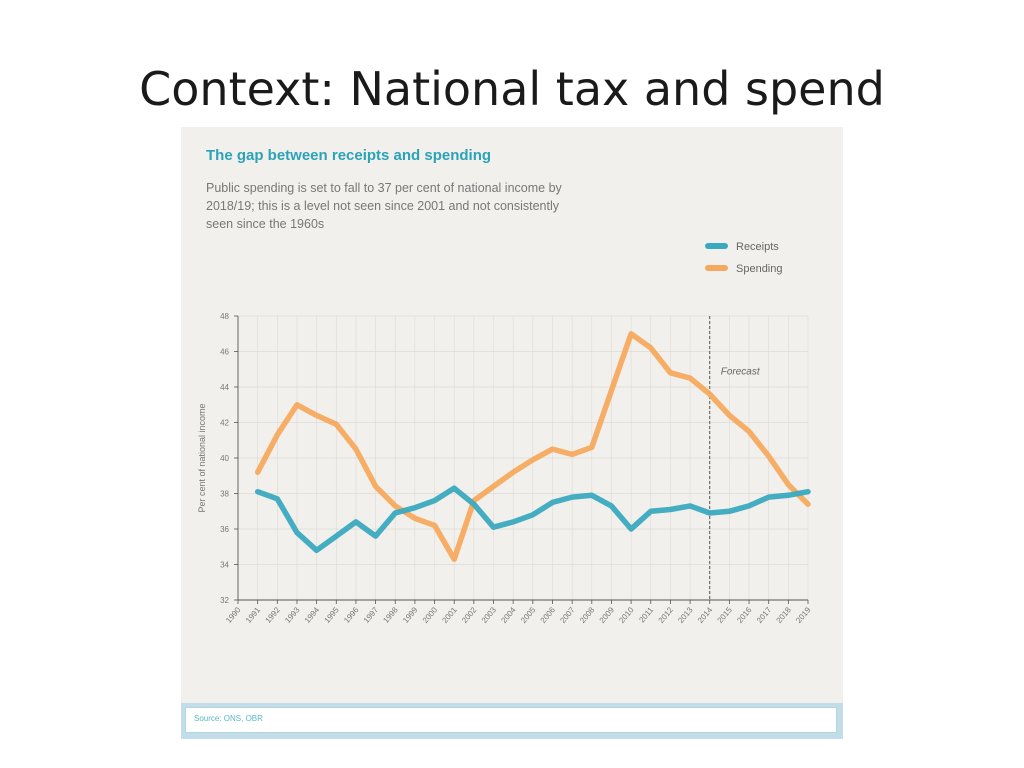 The image size is (1024, 768). Describe the element at coordinates (512, 89) in the screenshot. I see `slide-title: Context: National tax and spend` at that location.